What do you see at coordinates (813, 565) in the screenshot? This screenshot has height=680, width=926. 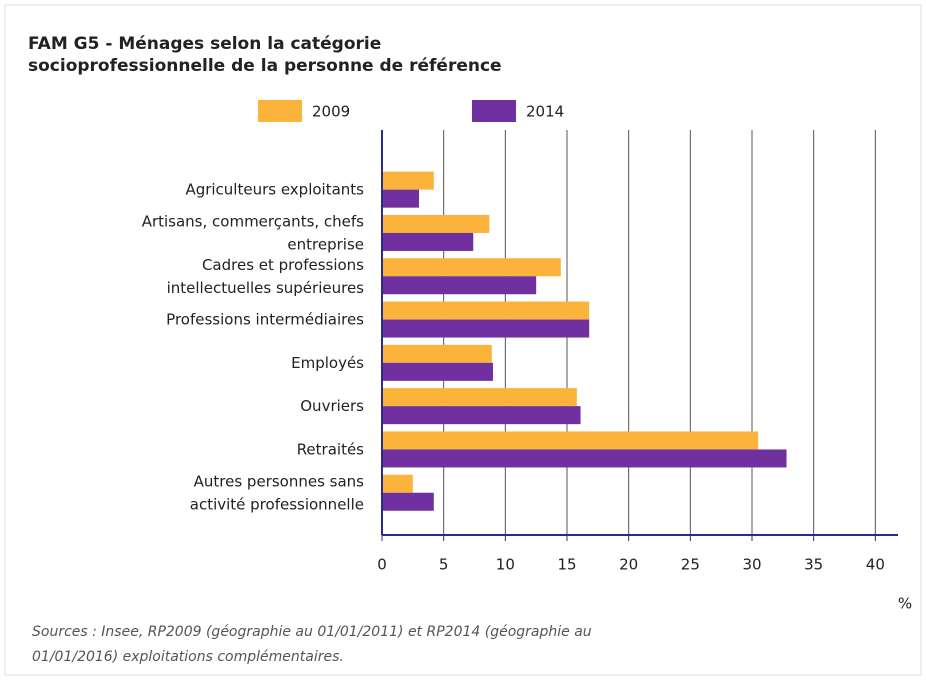 I see `x-tick-label: 35` at bounding box center [813, 565].